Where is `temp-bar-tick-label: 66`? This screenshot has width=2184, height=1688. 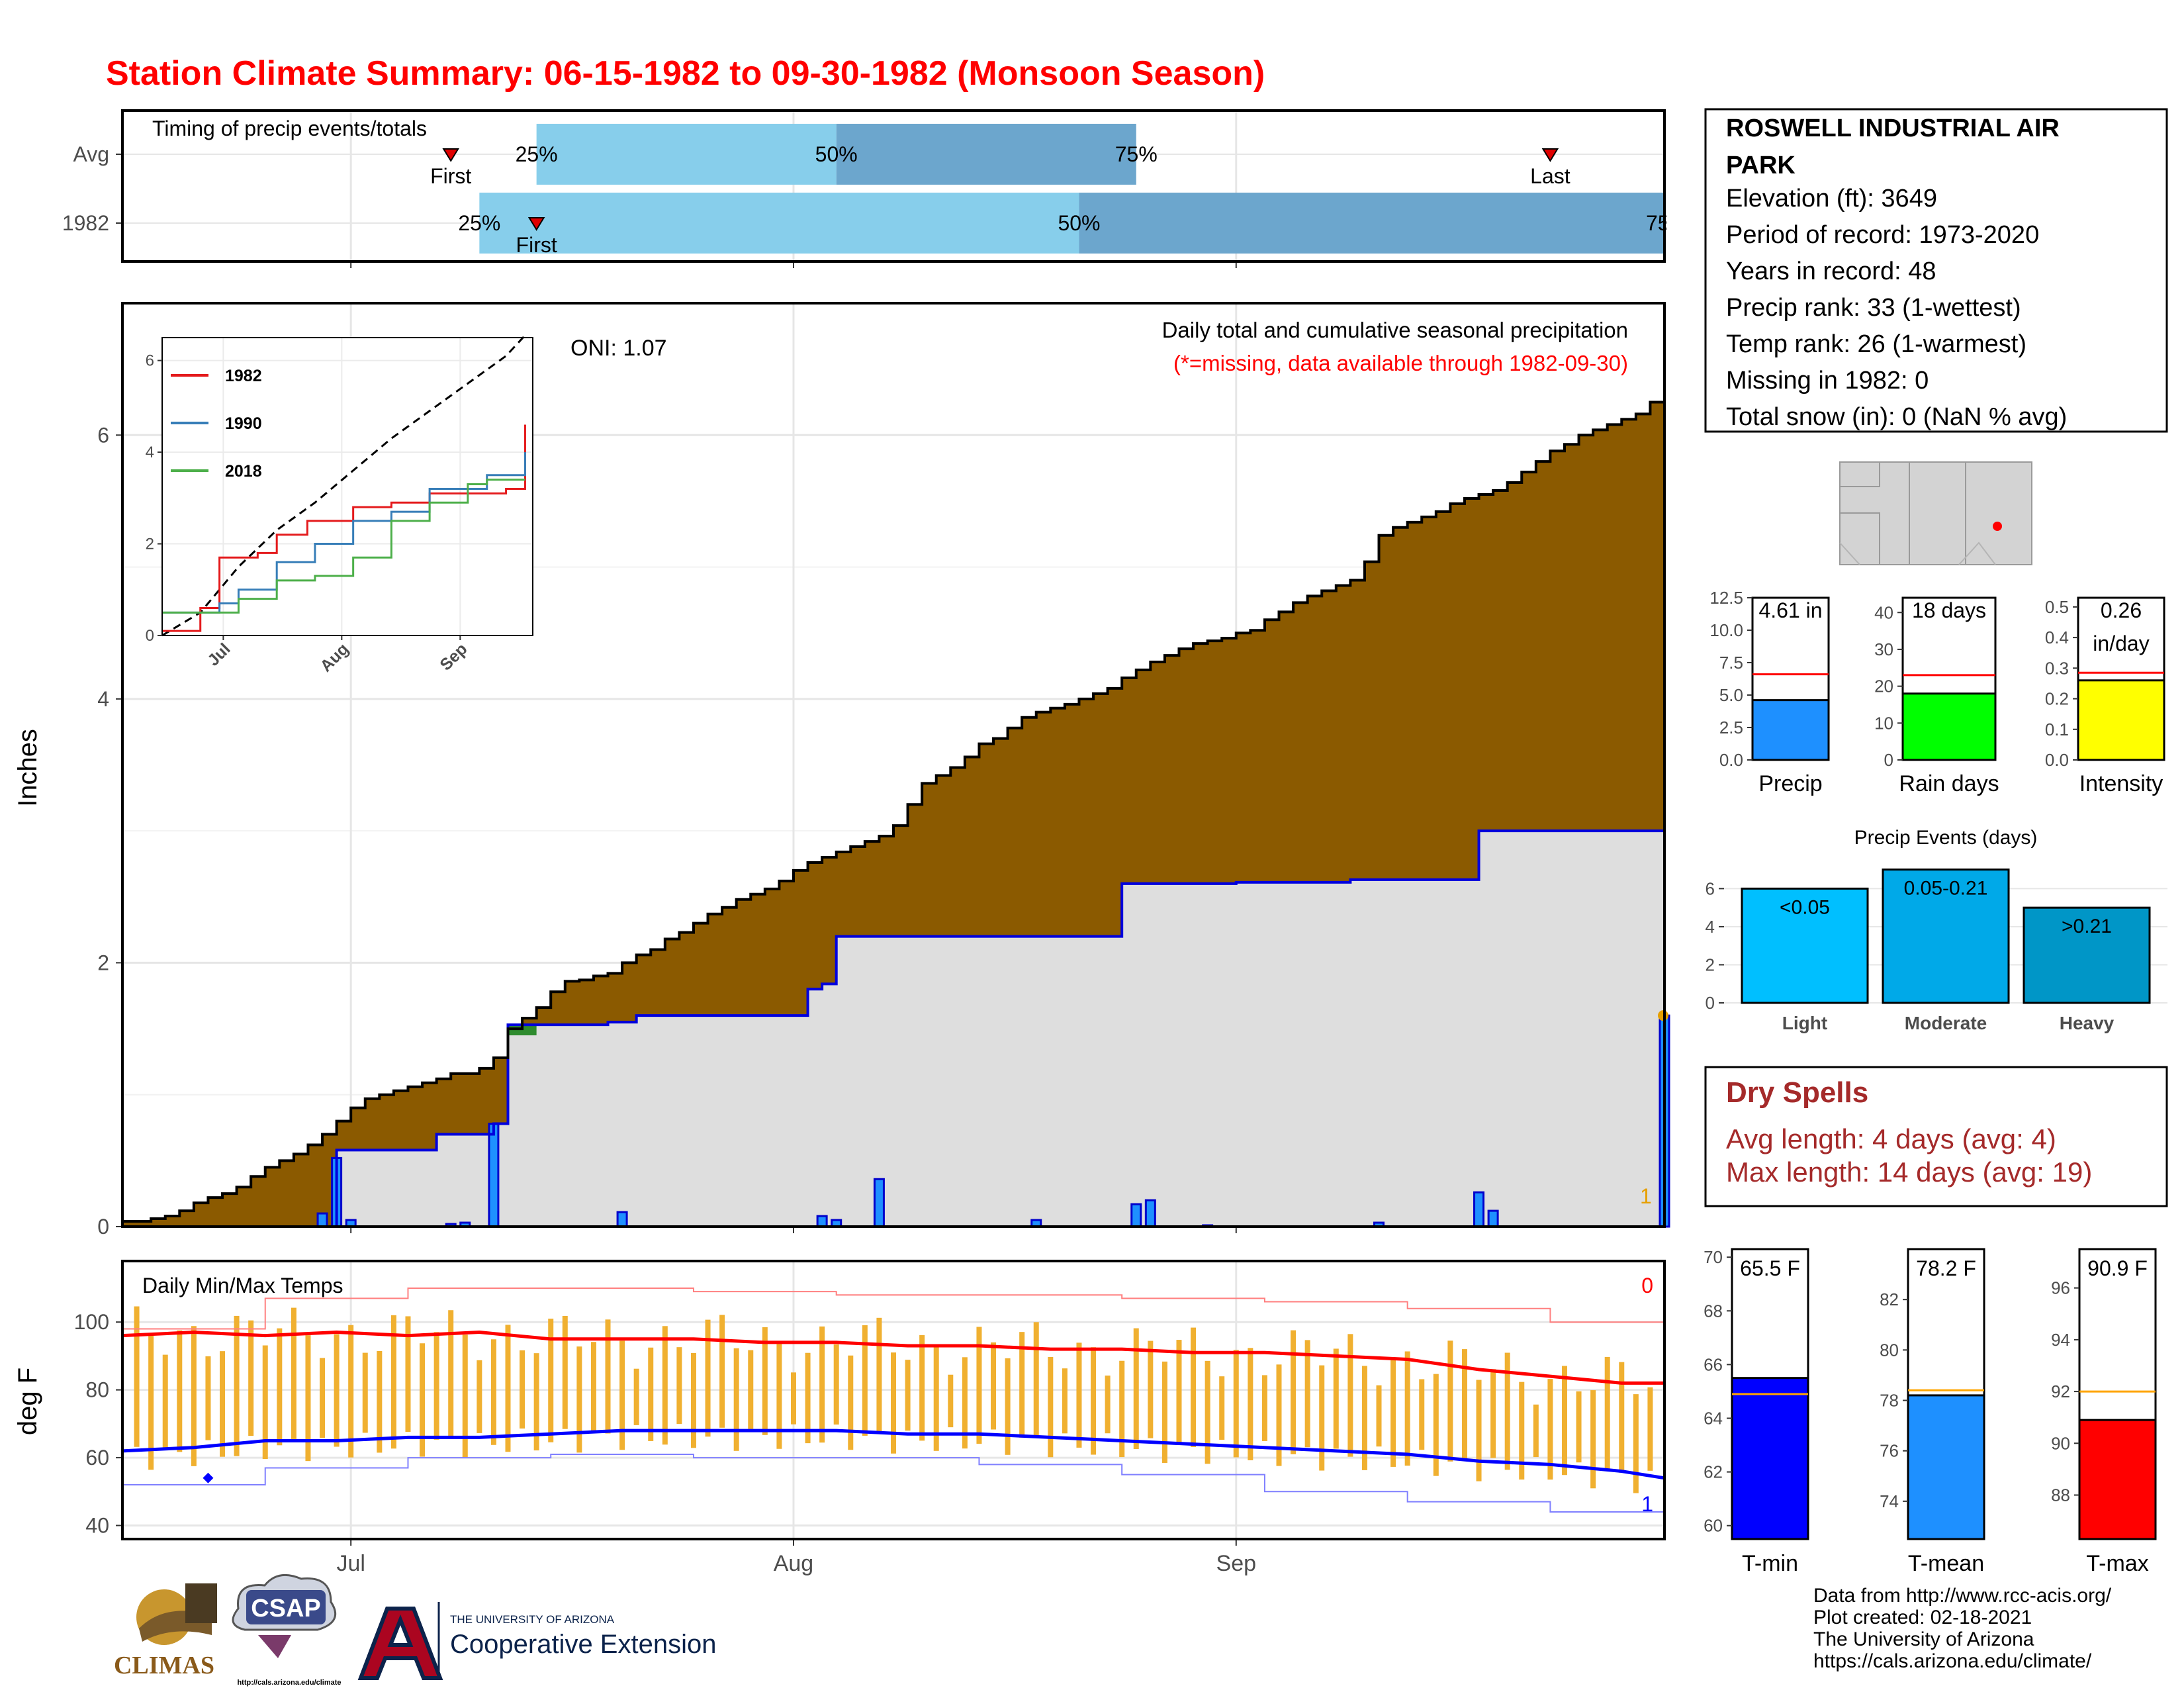 temp-bar-tick-label: 66 is located at coordinates (1713, 1364).